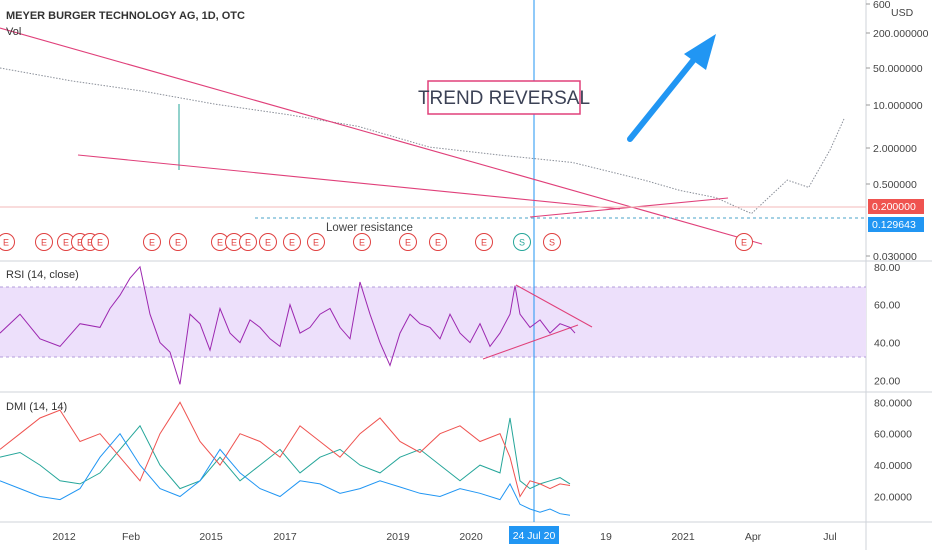 The height and width of the screenshot is (550, 932). What do you see at coordinates (42, 275) in the screenshot?
I see `rsi-label: RSI (14, close)` at bounding box center [42, 275].